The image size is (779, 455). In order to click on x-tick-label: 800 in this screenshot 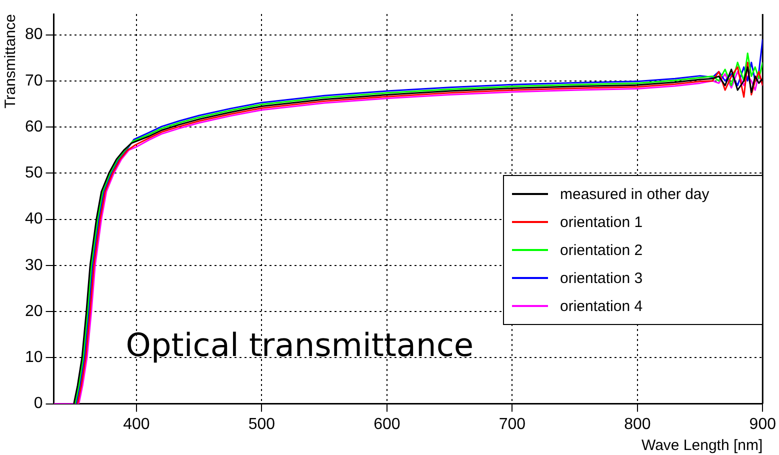, I will do `click(637, 424)`.